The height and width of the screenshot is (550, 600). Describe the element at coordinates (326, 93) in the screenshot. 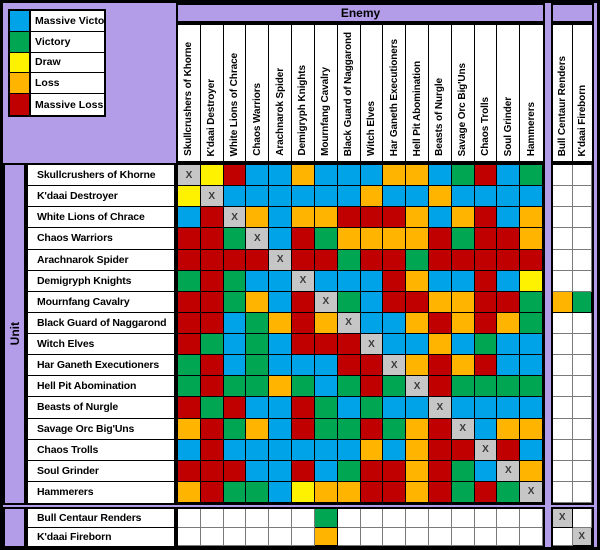

I see `enemy-column-header: Mournfang Cavalry` at that location.